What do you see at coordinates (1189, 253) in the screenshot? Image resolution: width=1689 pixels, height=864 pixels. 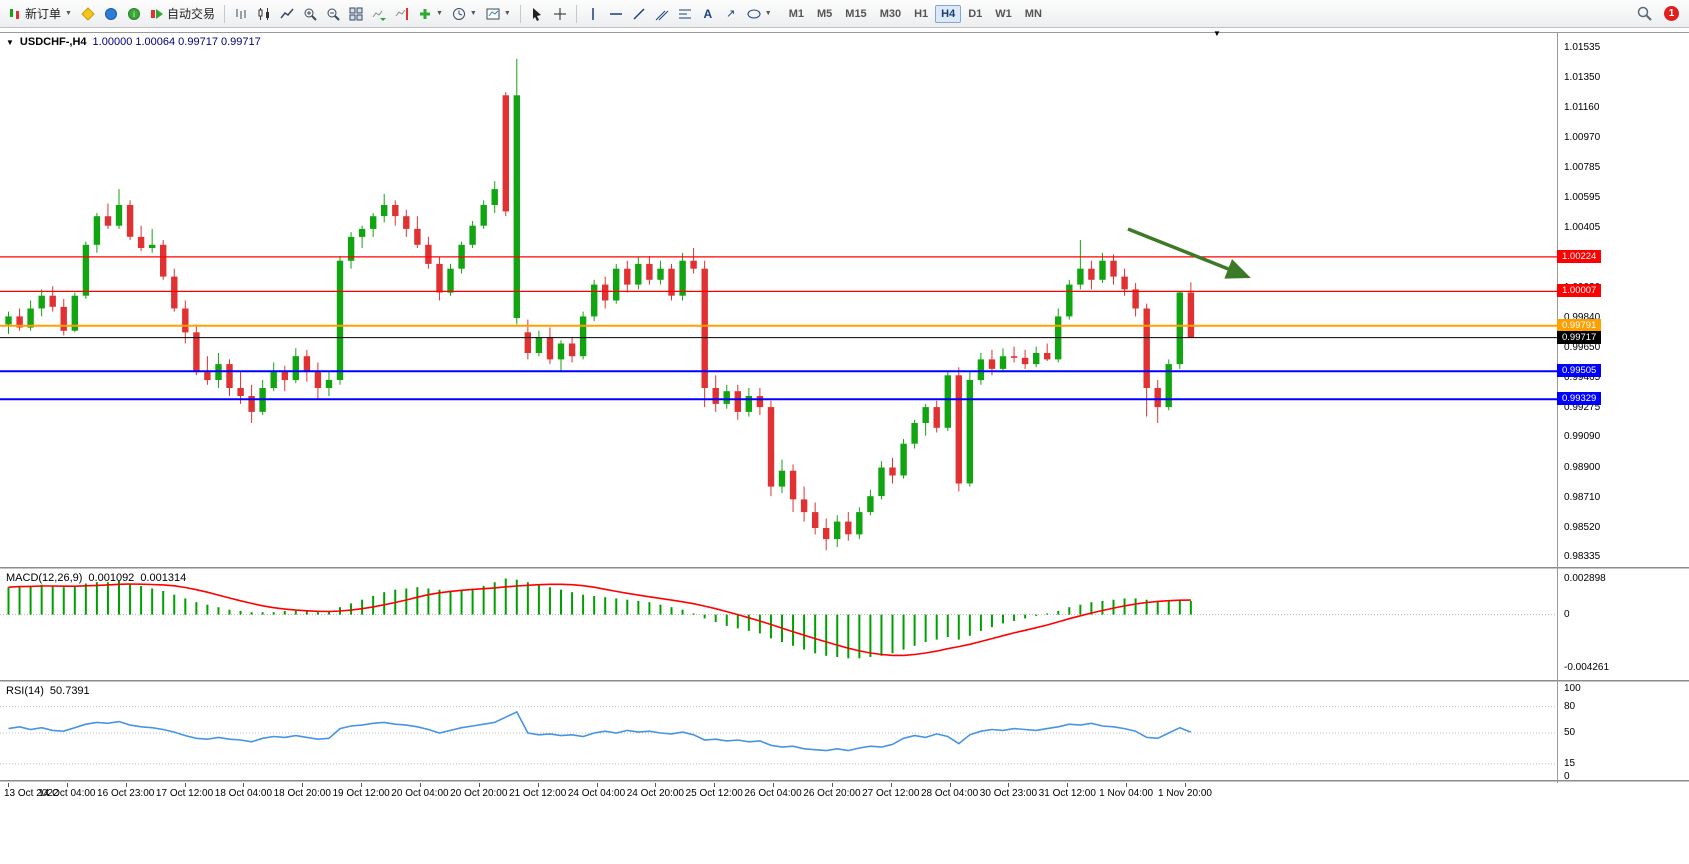 I see `trend-arrow-annotation` at bounding box center [1189, 253].